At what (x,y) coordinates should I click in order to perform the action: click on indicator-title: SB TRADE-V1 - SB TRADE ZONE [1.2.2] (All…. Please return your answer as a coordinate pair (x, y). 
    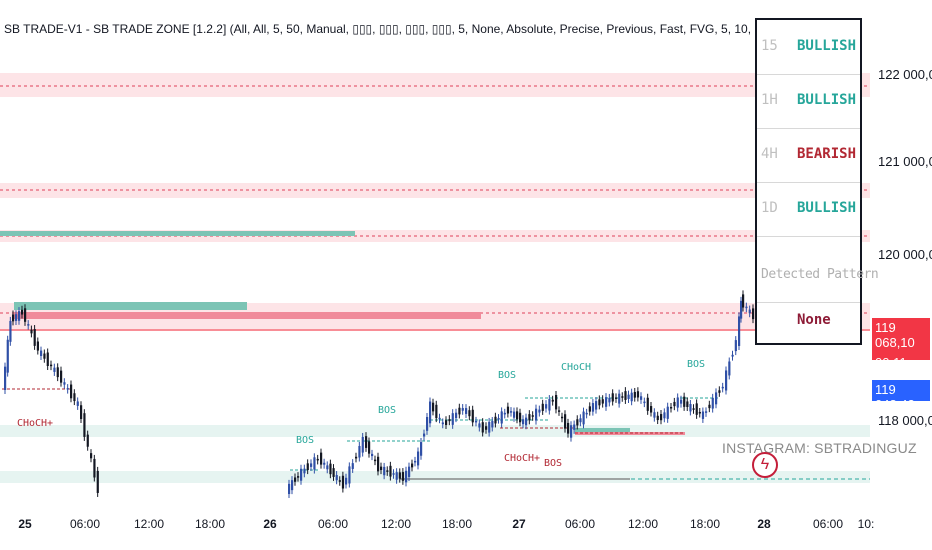
    Looking at the image, I should click on (400, 29).